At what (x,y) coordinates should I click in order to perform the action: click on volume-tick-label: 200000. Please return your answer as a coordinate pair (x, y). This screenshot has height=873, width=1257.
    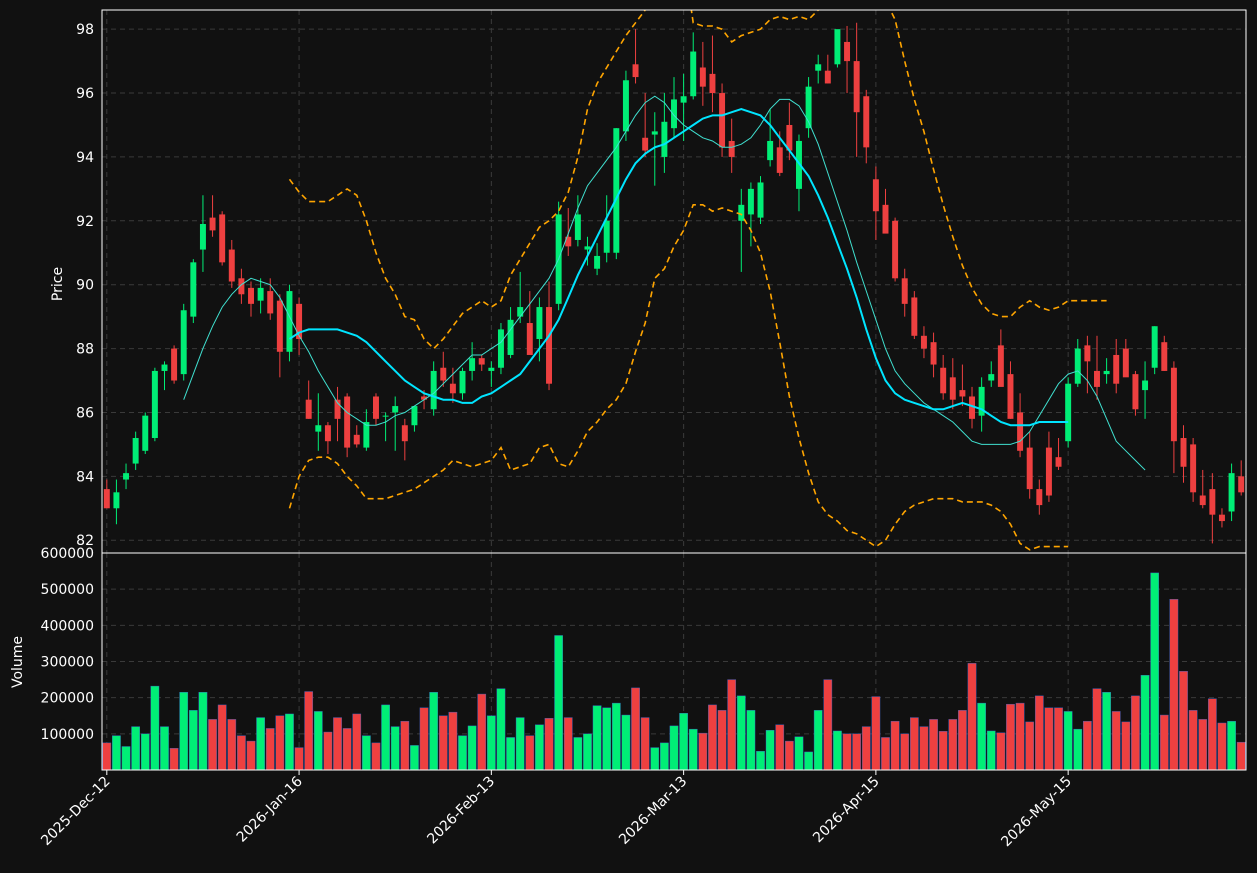
    Looking at the image, I should click on (67, 699).